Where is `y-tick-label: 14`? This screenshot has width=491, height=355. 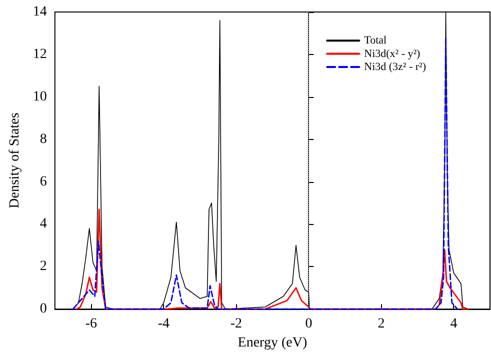
y-tick-label: 14 is located at coordinates (39, 12).